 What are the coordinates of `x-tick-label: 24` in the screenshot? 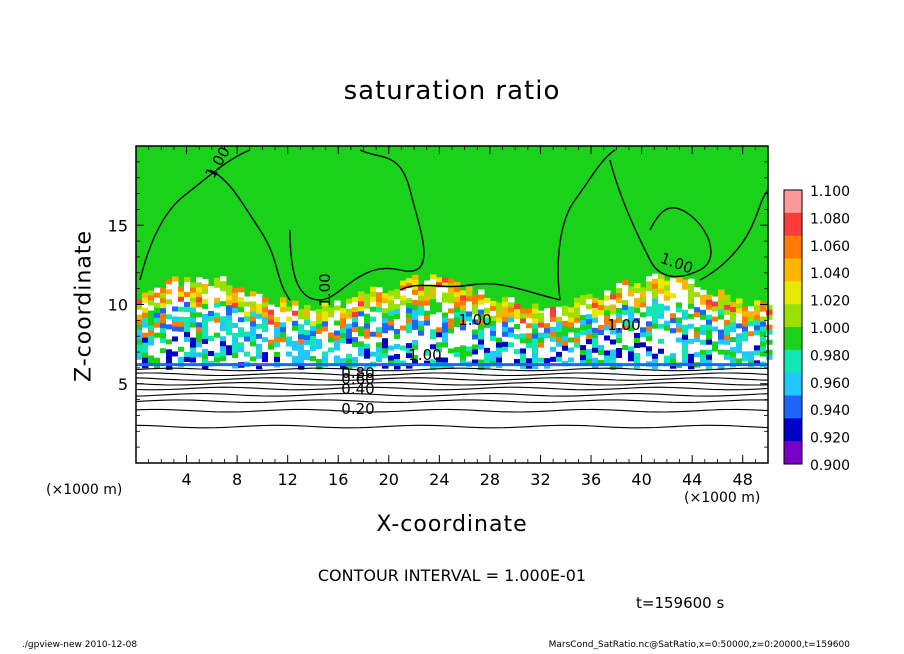 It's located at (439, 479).